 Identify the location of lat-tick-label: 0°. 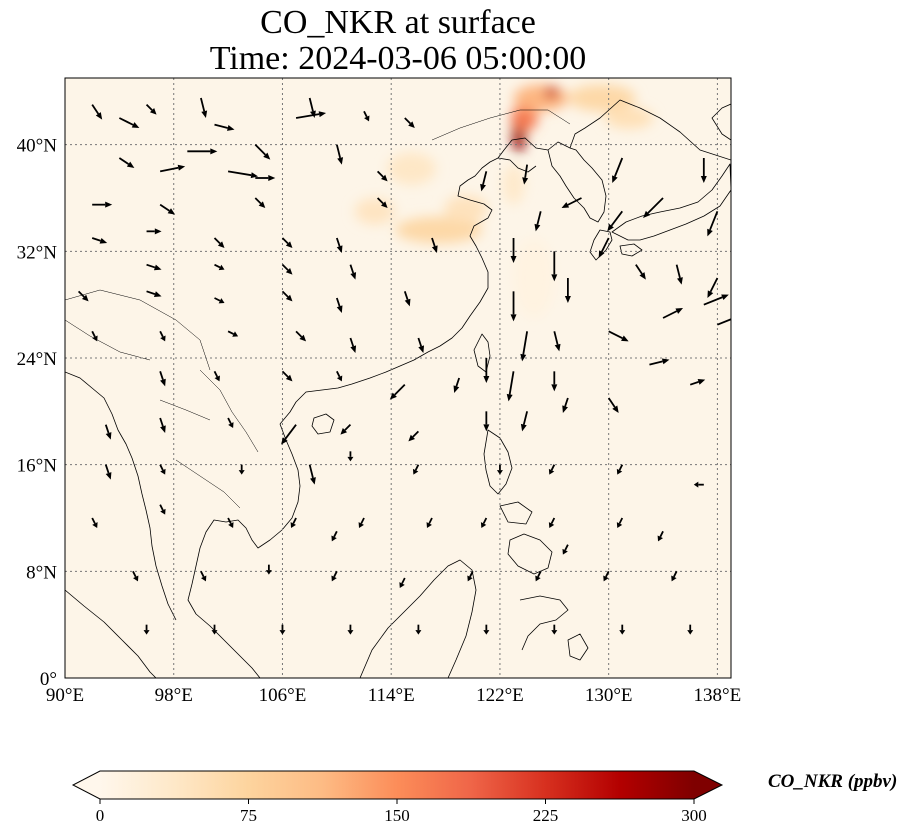
(48, 679).